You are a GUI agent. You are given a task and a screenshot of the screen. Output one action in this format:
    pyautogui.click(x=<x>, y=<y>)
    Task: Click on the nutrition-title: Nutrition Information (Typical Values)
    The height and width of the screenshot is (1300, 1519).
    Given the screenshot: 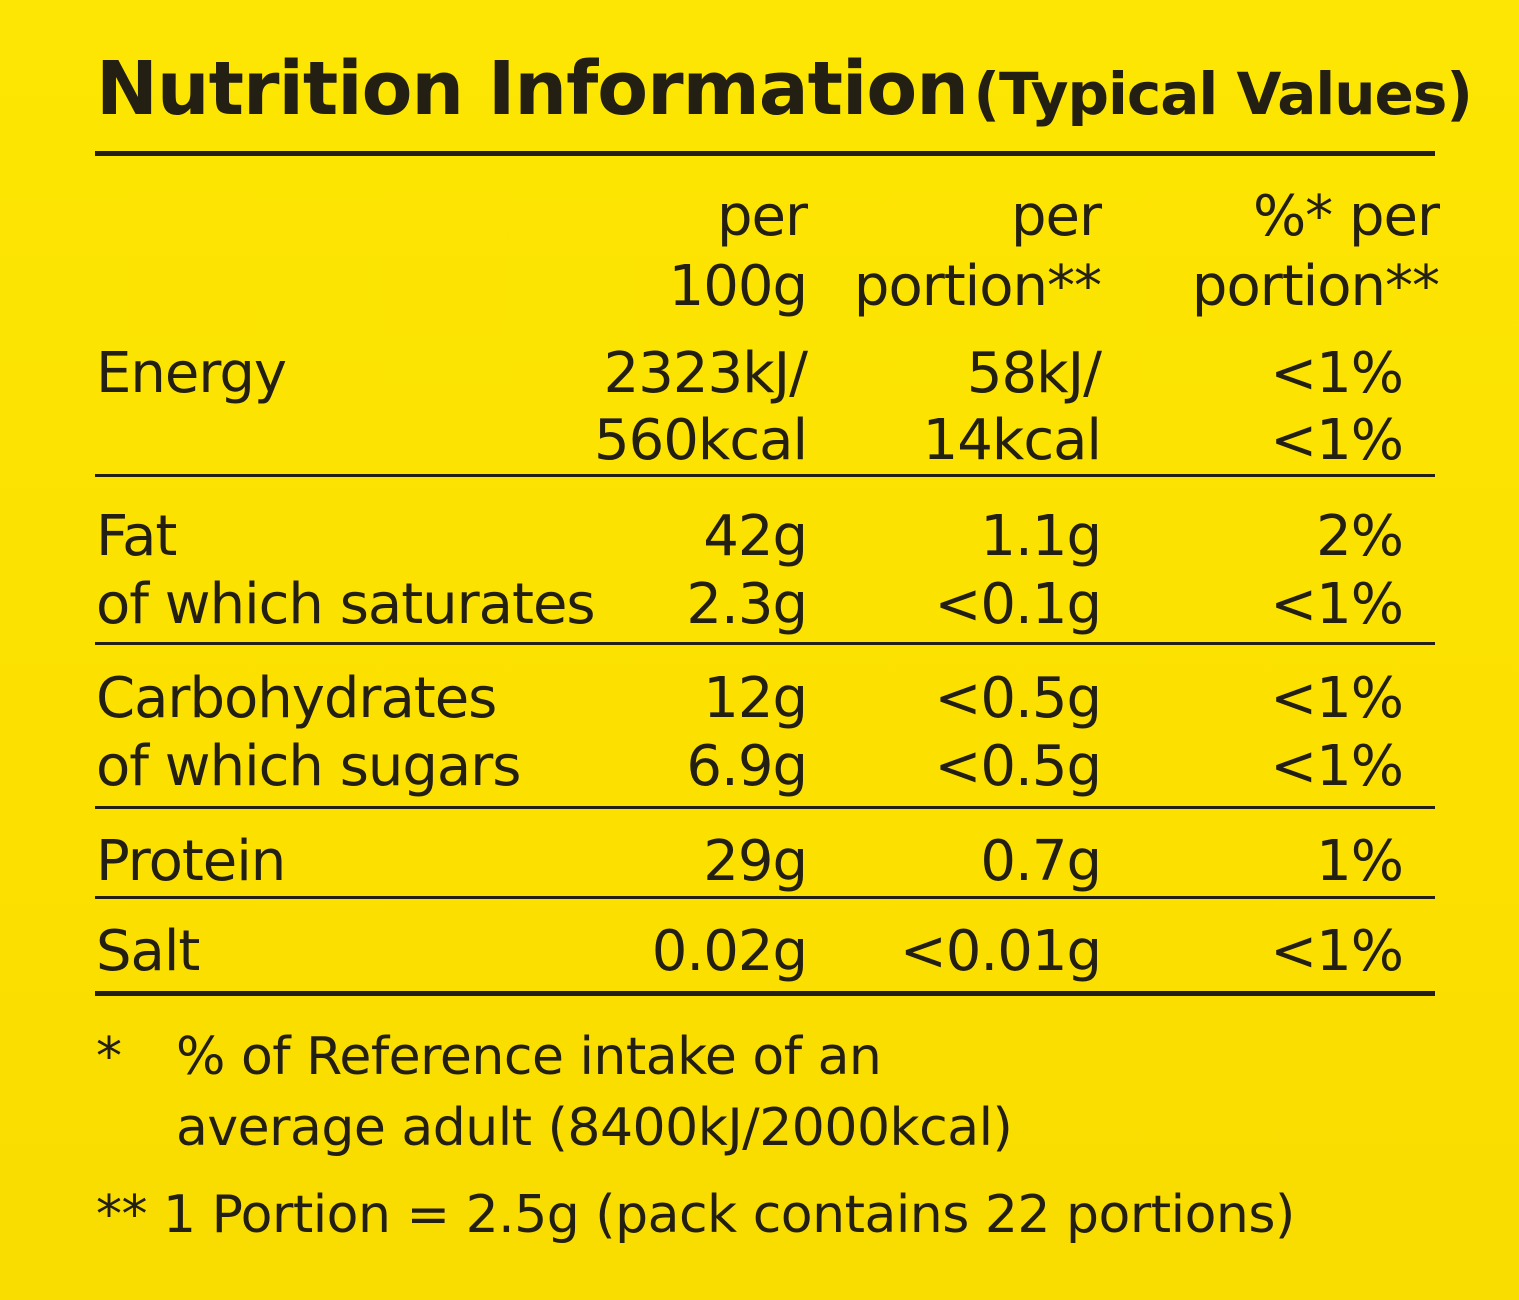 What is the action you would take?
    pyautogui.click(x=784, y=90)
    